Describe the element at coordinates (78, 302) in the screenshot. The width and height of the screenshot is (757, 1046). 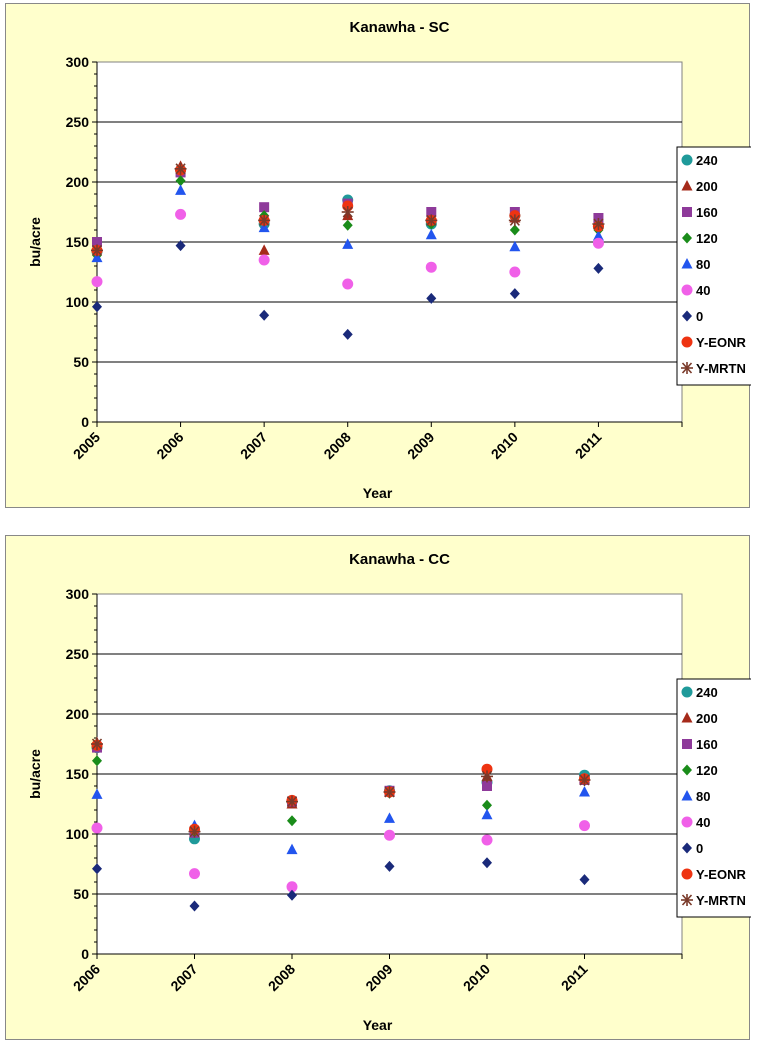
I see `y-tick-label: 100` at that location.